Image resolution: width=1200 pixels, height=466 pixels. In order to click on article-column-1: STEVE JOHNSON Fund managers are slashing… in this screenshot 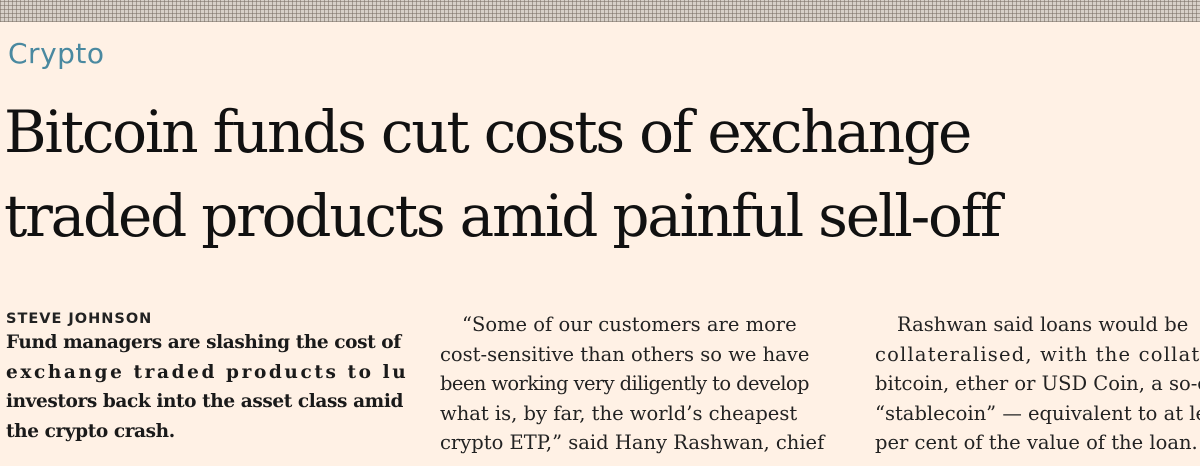, I will do `click(206, 378)`.